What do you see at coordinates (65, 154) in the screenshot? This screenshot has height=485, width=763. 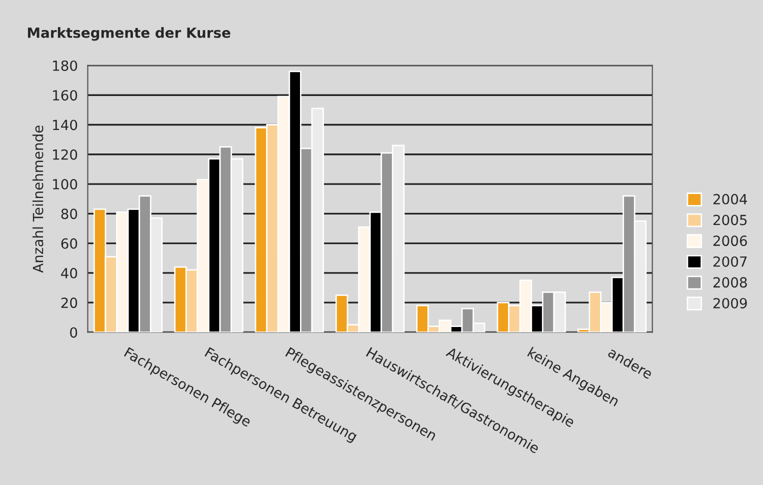 I see `y-tick-label: 120` at bounding box center [65, 154].